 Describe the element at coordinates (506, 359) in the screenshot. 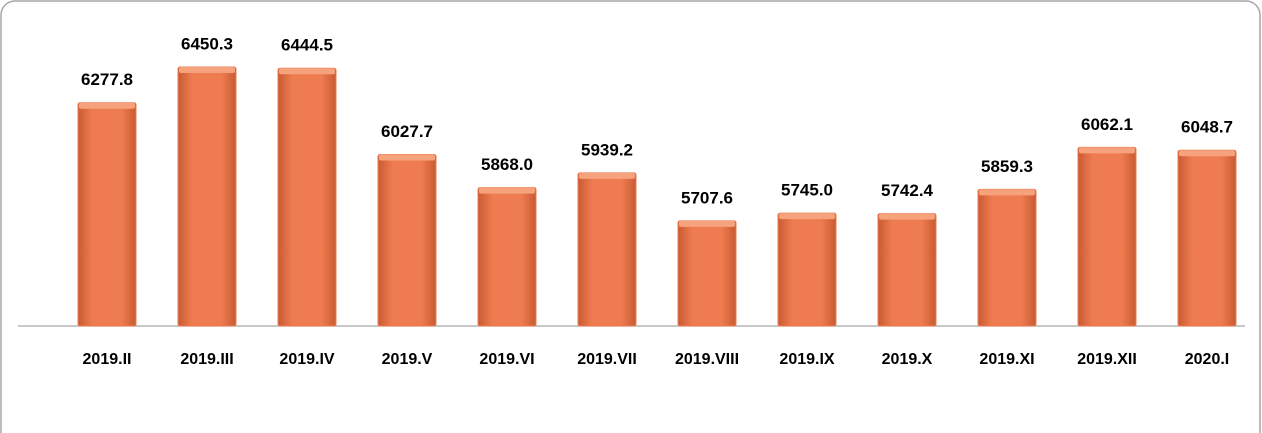

I see `x-tick-label: 2019.VI` at that location.